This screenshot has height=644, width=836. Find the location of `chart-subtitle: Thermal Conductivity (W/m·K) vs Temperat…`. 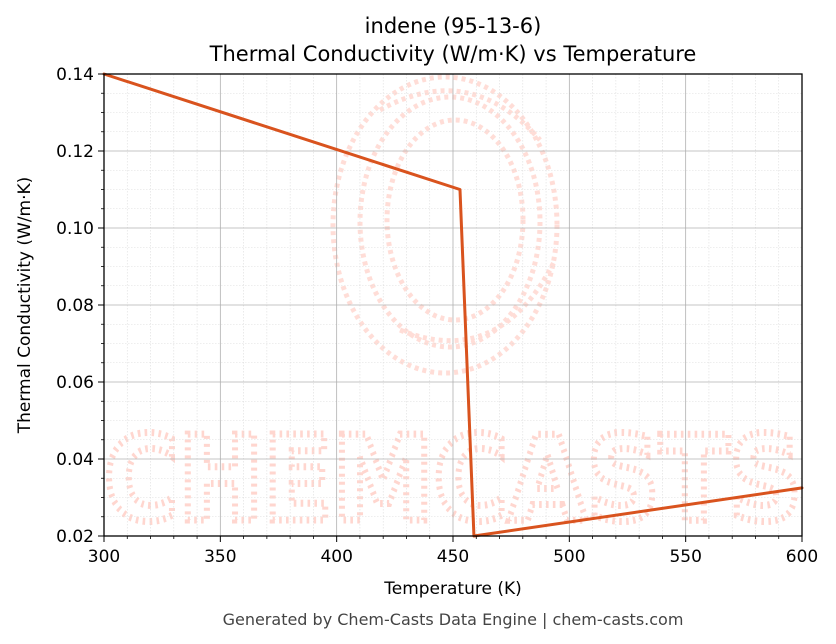

chart-subtitle: Thermal Conductivity (W/m·K) vs Temperat… is located at coordinates (453, 54).